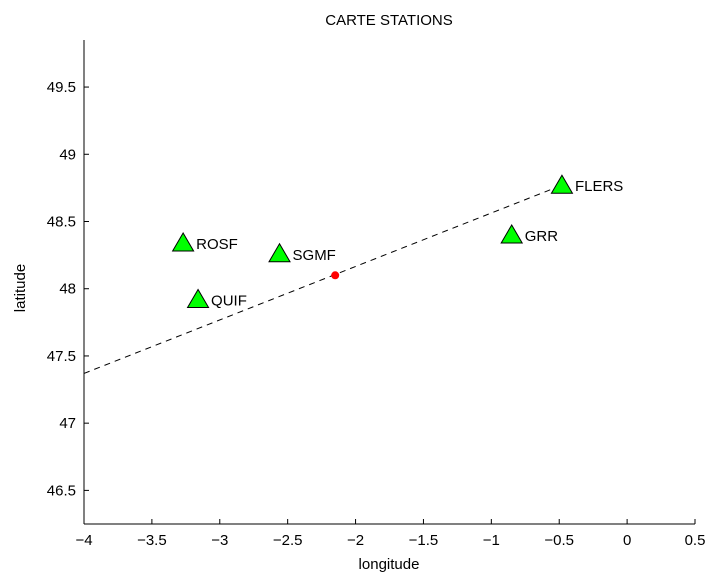 The height and width of the screenshot is (580, 710). I want to click on y-tick-label: 49, so click(67, 154).